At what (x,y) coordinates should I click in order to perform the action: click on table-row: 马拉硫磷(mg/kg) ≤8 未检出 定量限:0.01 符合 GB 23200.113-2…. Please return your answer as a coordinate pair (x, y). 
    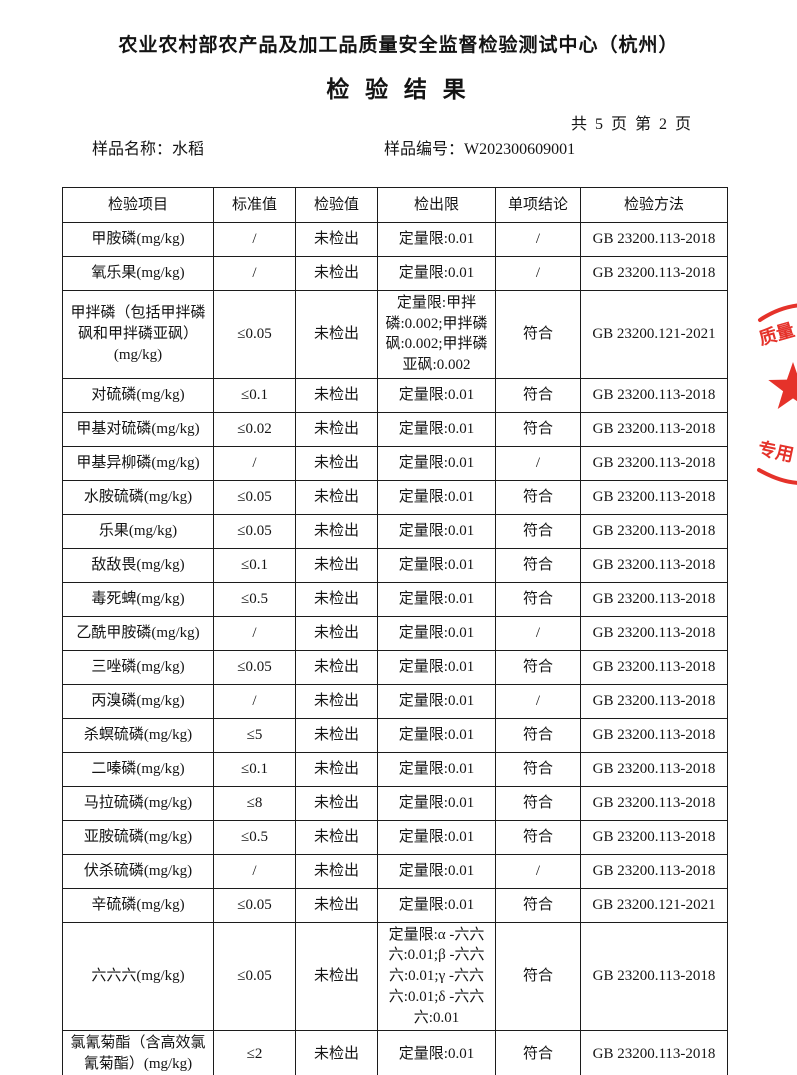
    Looking at the image, I should click on (395, 803).